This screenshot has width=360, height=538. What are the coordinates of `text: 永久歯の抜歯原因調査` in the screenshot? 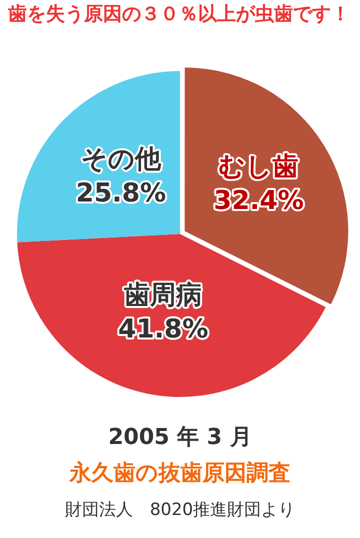 It's located at (180, 474).